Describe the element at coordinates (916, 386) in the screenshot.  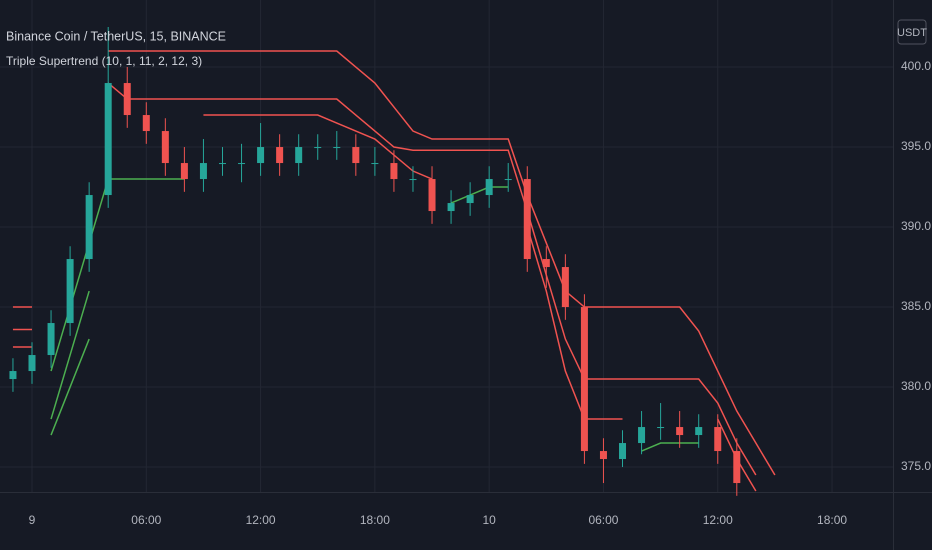
I see `y-tick-label: 380.0` at that location.